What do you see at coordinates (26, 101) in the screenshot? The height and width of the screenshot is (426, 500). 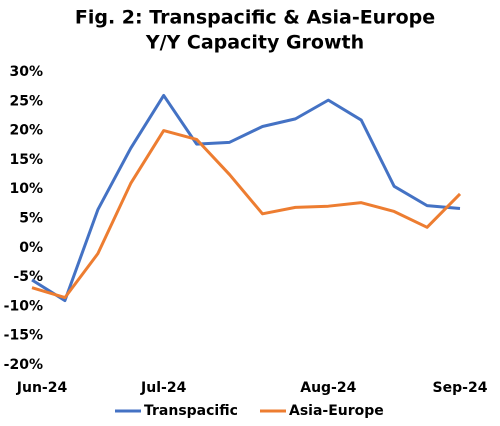 I see `y-tick-label: 25%` at bounding box center [26, 101].